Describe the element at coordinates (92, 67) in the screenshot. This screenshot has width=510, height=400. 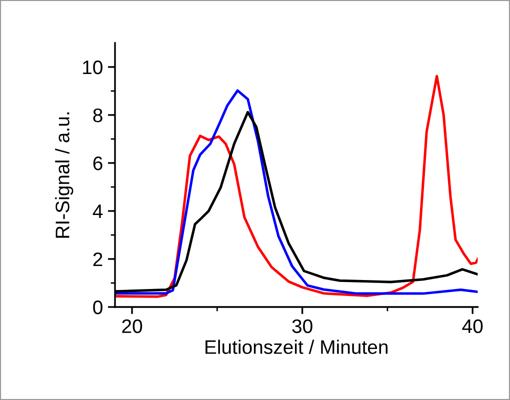
I see `y-tick-label: 10` at that location.